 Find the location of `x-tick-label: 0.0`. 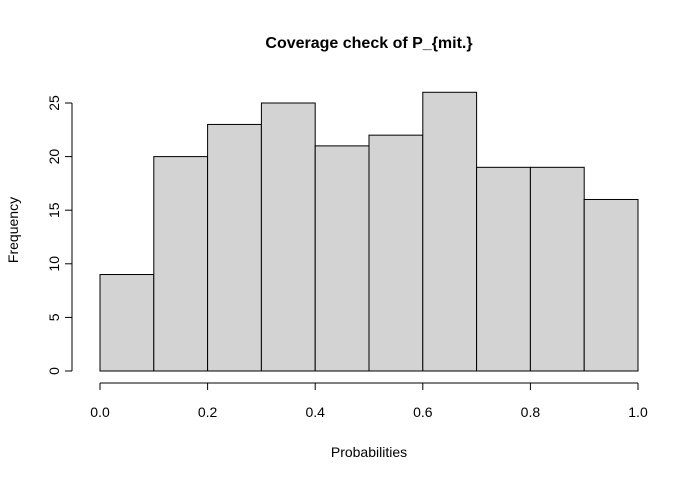

x-tick-label: 0.0 is located at coordinates (100, 412).